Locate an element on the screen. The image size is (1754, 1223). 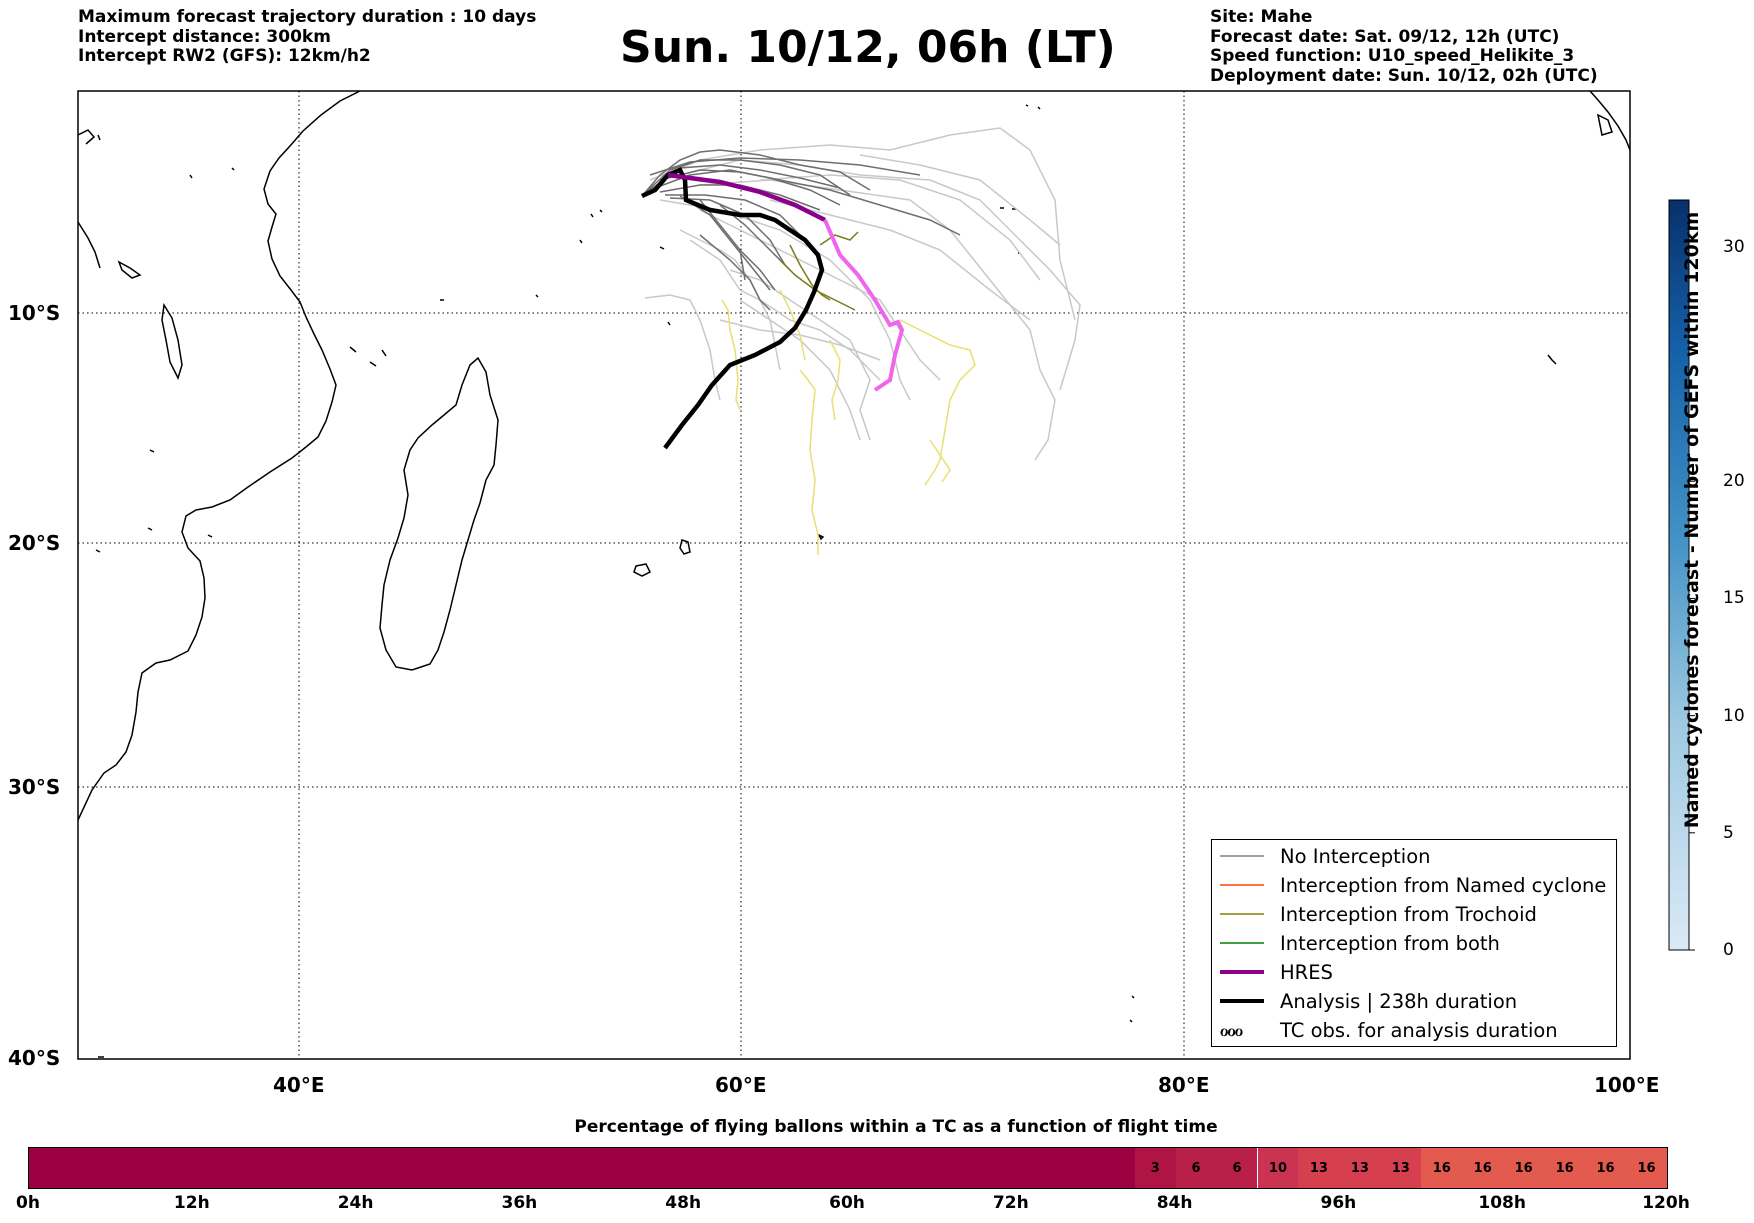
legend-label: Interception from Named cyclone is located at coordinates (1443, 885).